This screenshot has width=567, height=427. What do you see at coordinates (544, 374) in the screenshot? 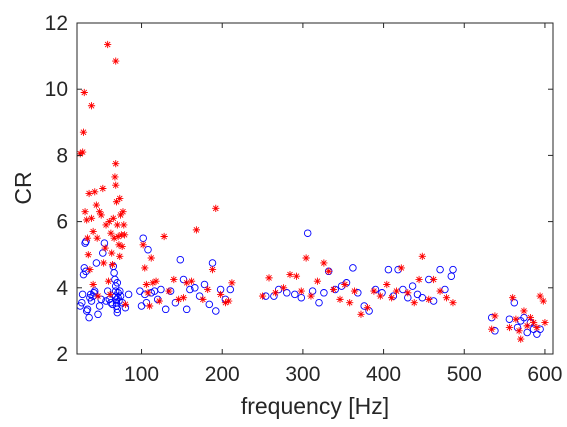
I see `x-tick-label: 600` at bounding box center [544, 374].